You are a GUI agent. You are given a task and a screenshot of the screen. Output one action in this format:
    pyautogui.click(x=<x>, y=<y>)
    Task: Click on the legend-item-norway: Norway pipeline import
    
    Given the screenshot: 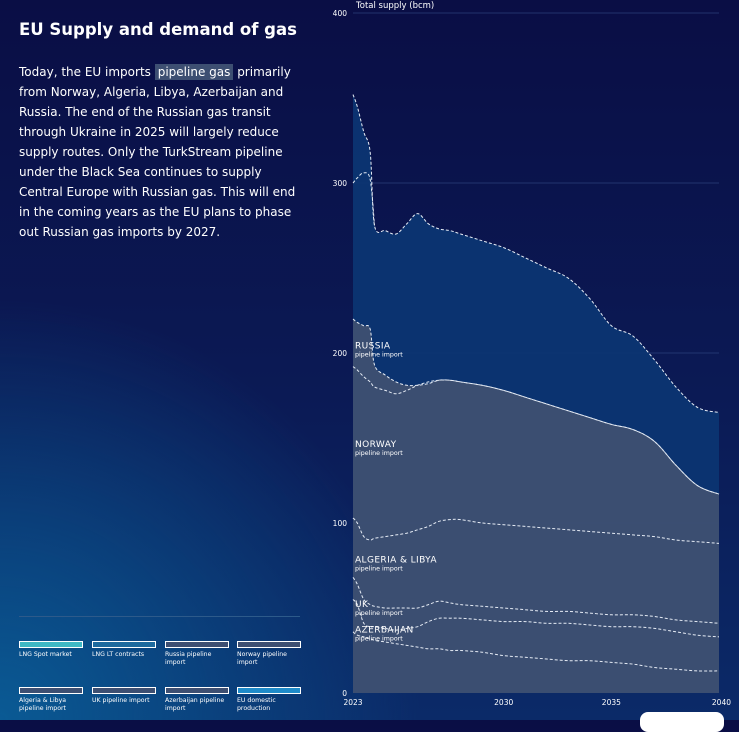 What is the action you would take?
    pyautogui.click(x=269, y=653)
    